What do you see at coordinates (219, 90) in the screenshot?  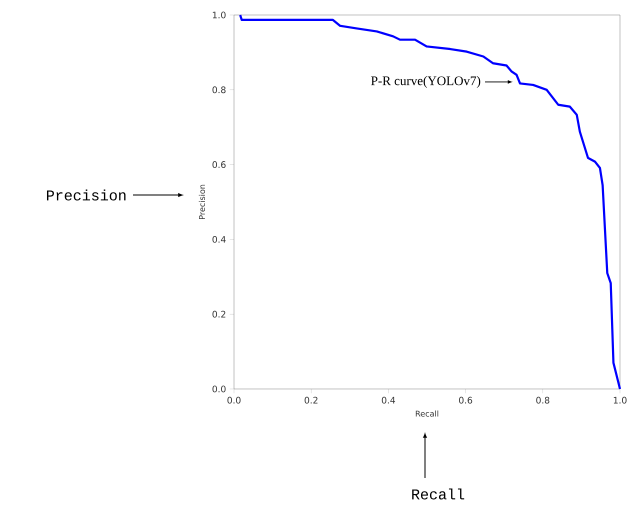 I see `y-tick-label: 0.8` at bounding box center [219, 90].